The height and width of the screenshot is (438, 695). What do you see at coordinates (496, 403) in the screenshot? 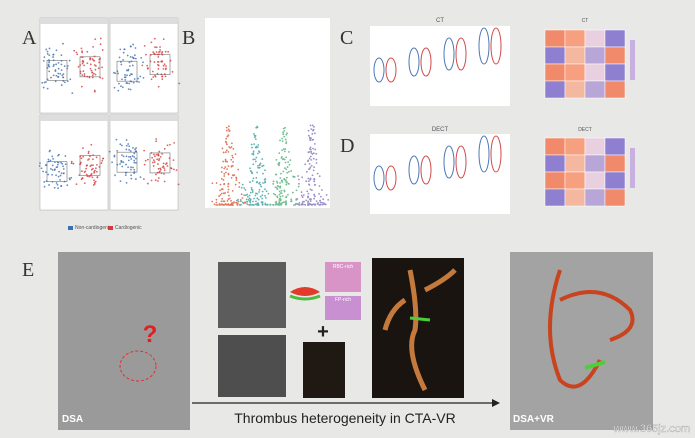
I see `arrowhead` at bounding box center [496, 403].